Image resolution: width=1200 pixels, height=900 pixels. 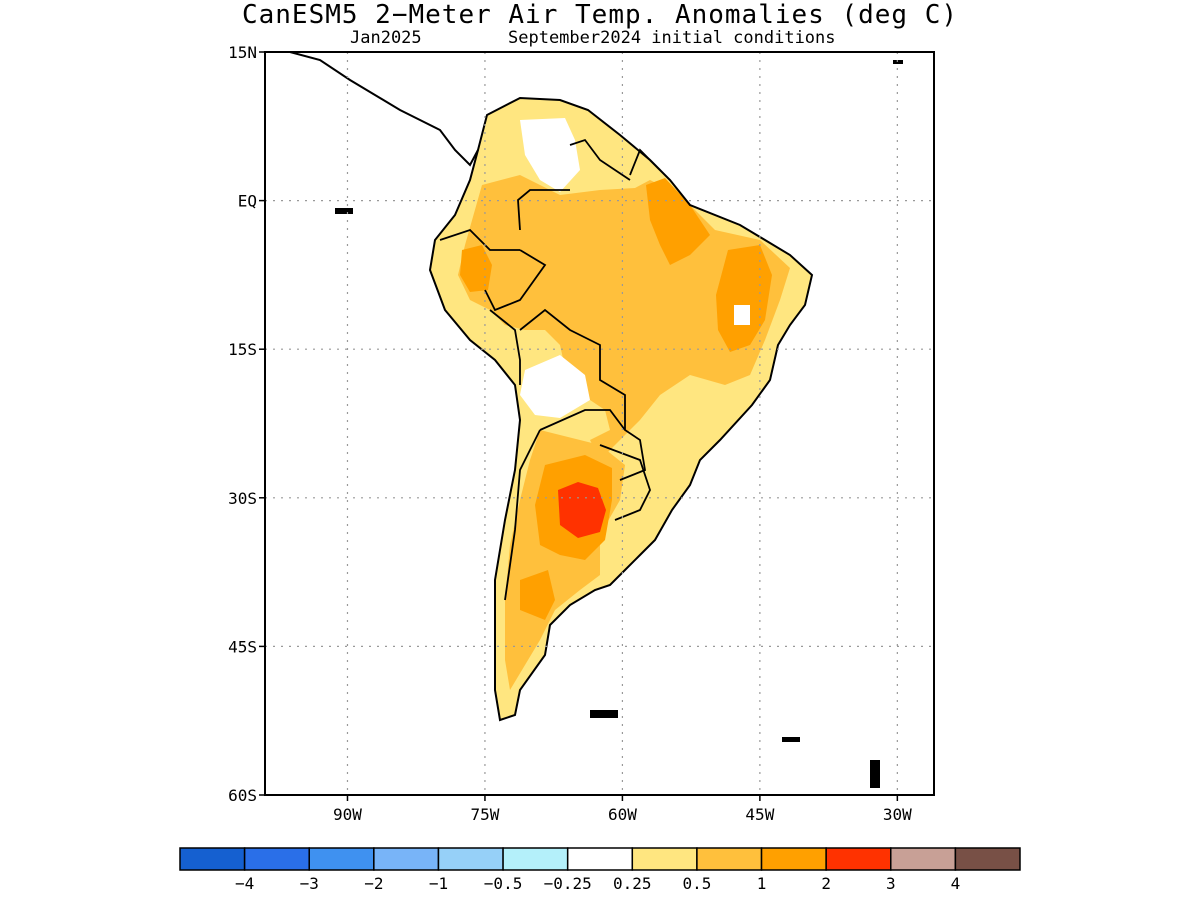 I want to click on lat-tick-label: 15S, so click(x=242, y=349).